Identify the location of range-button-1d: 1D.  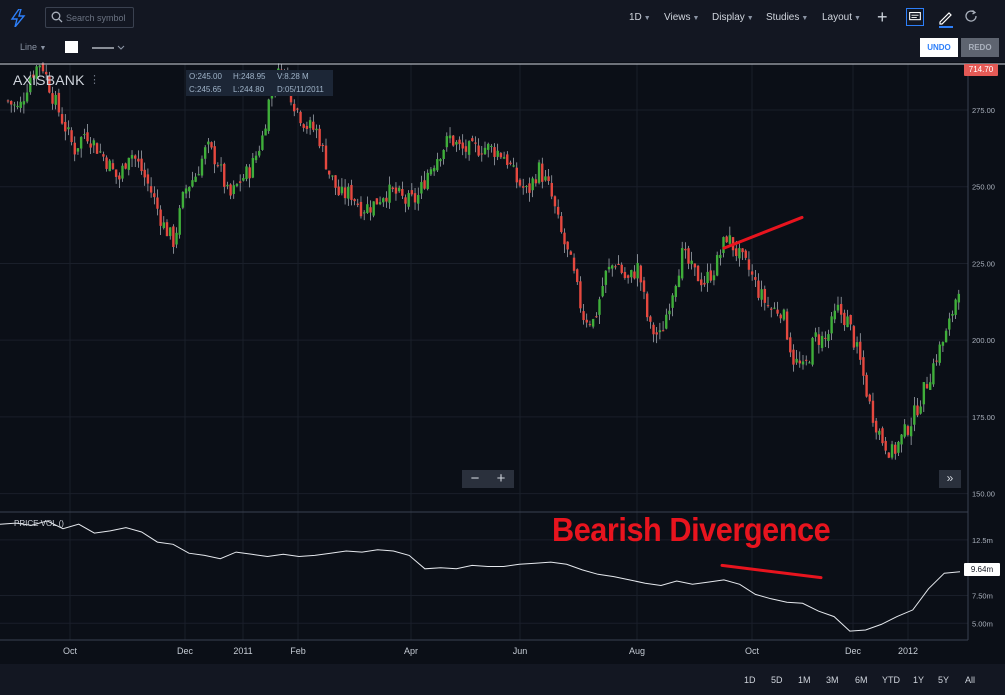
(750, 680).